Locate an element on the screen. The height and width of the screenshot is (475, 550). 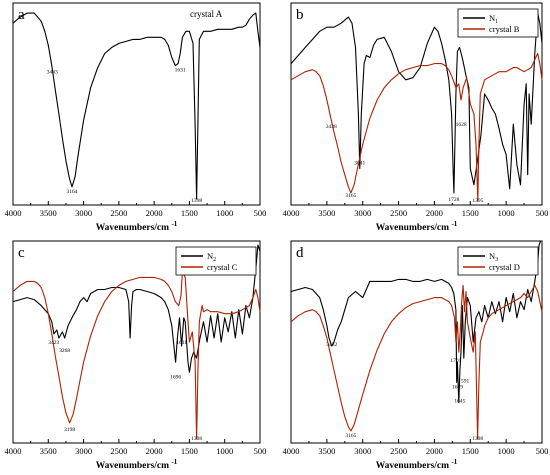
peak-label: 1611 is located at coordinates (181, 343).